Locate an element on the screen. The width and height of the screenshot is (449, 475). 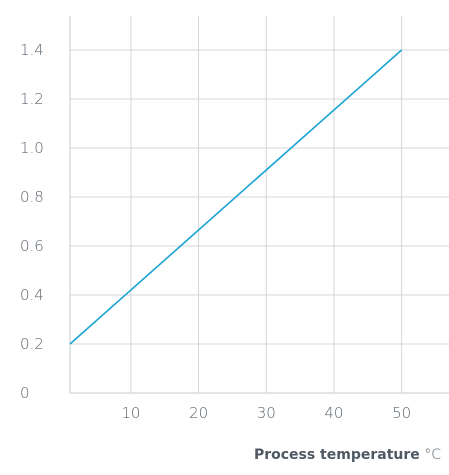
y-tick-label: 1.2 is located at coordinates (32, 99).